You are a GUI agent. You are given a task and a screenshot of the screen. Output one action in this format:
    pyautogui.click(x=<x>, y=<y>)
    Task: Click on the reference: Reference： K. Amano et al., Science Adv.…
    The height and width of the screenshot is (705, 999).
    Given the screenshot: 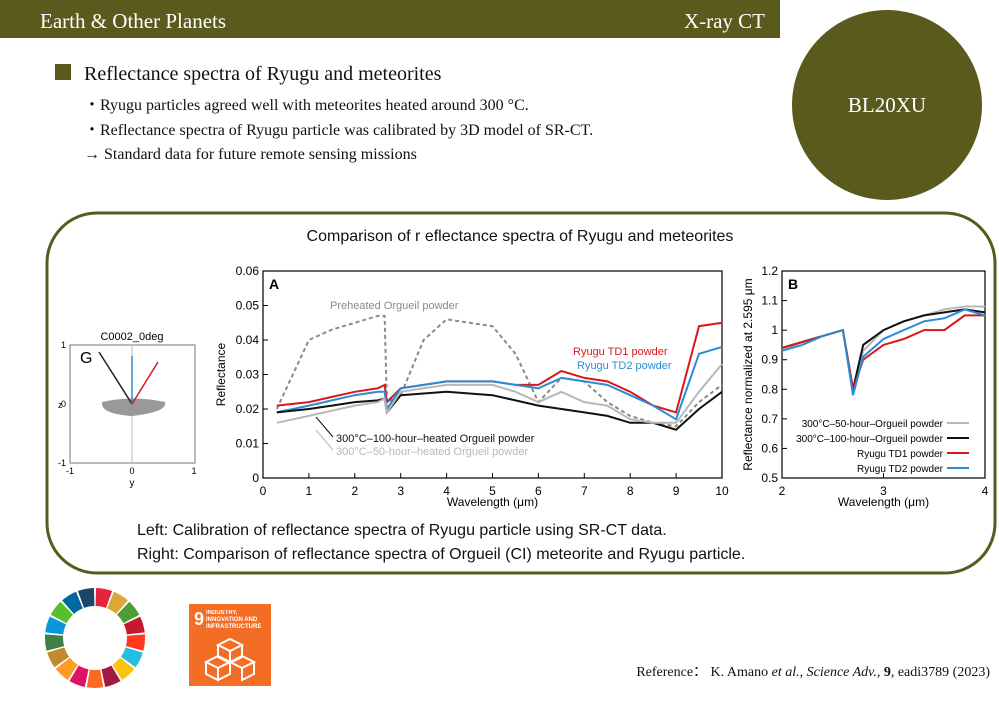 What is the action you would take?
    pyautogui.click(x=813, y=672)
    